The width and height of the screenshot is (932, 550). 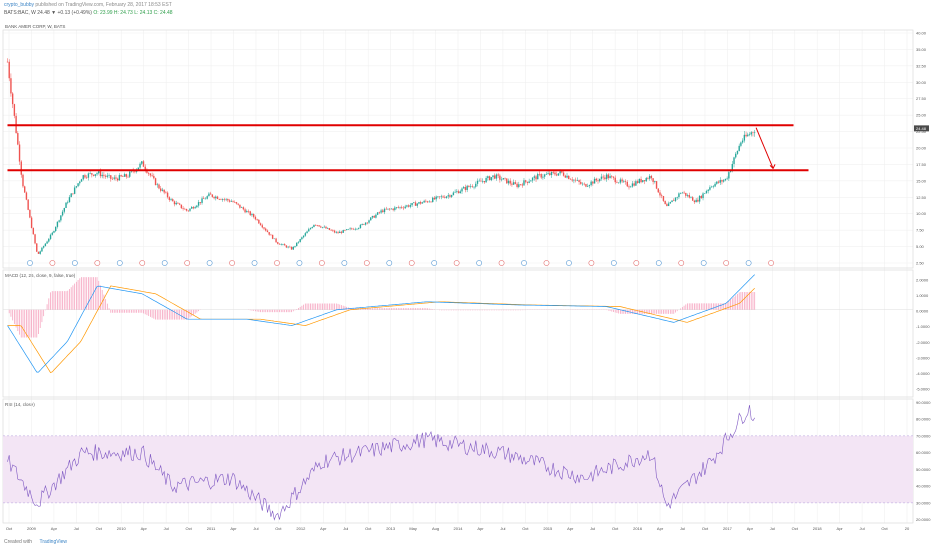 What do you see at coordinates (921, 82) in the screenshot?
I see `price-tick-label: 30.00` at bounding box center [921, 82].